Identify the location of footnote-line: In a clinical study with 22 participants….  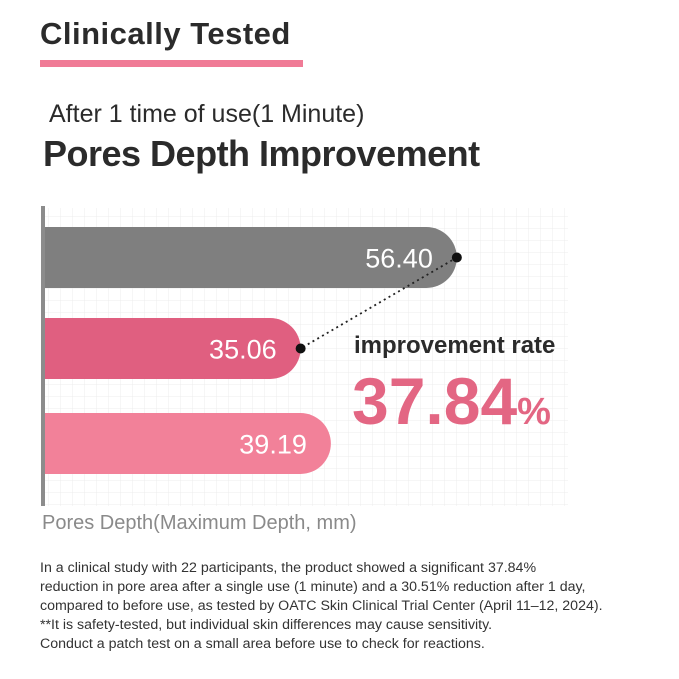
(288, 568).